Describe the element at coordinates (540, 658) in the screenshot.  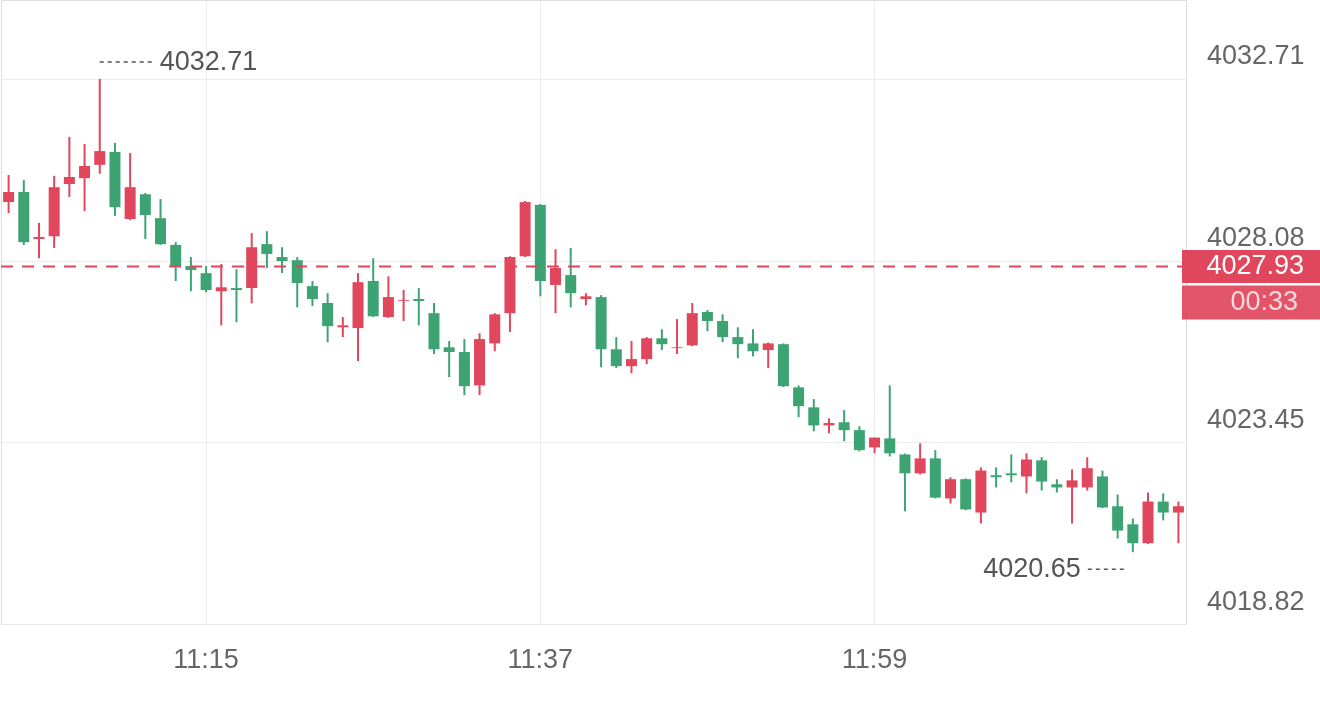
I see `x-tick-label: 11:37` at that location.